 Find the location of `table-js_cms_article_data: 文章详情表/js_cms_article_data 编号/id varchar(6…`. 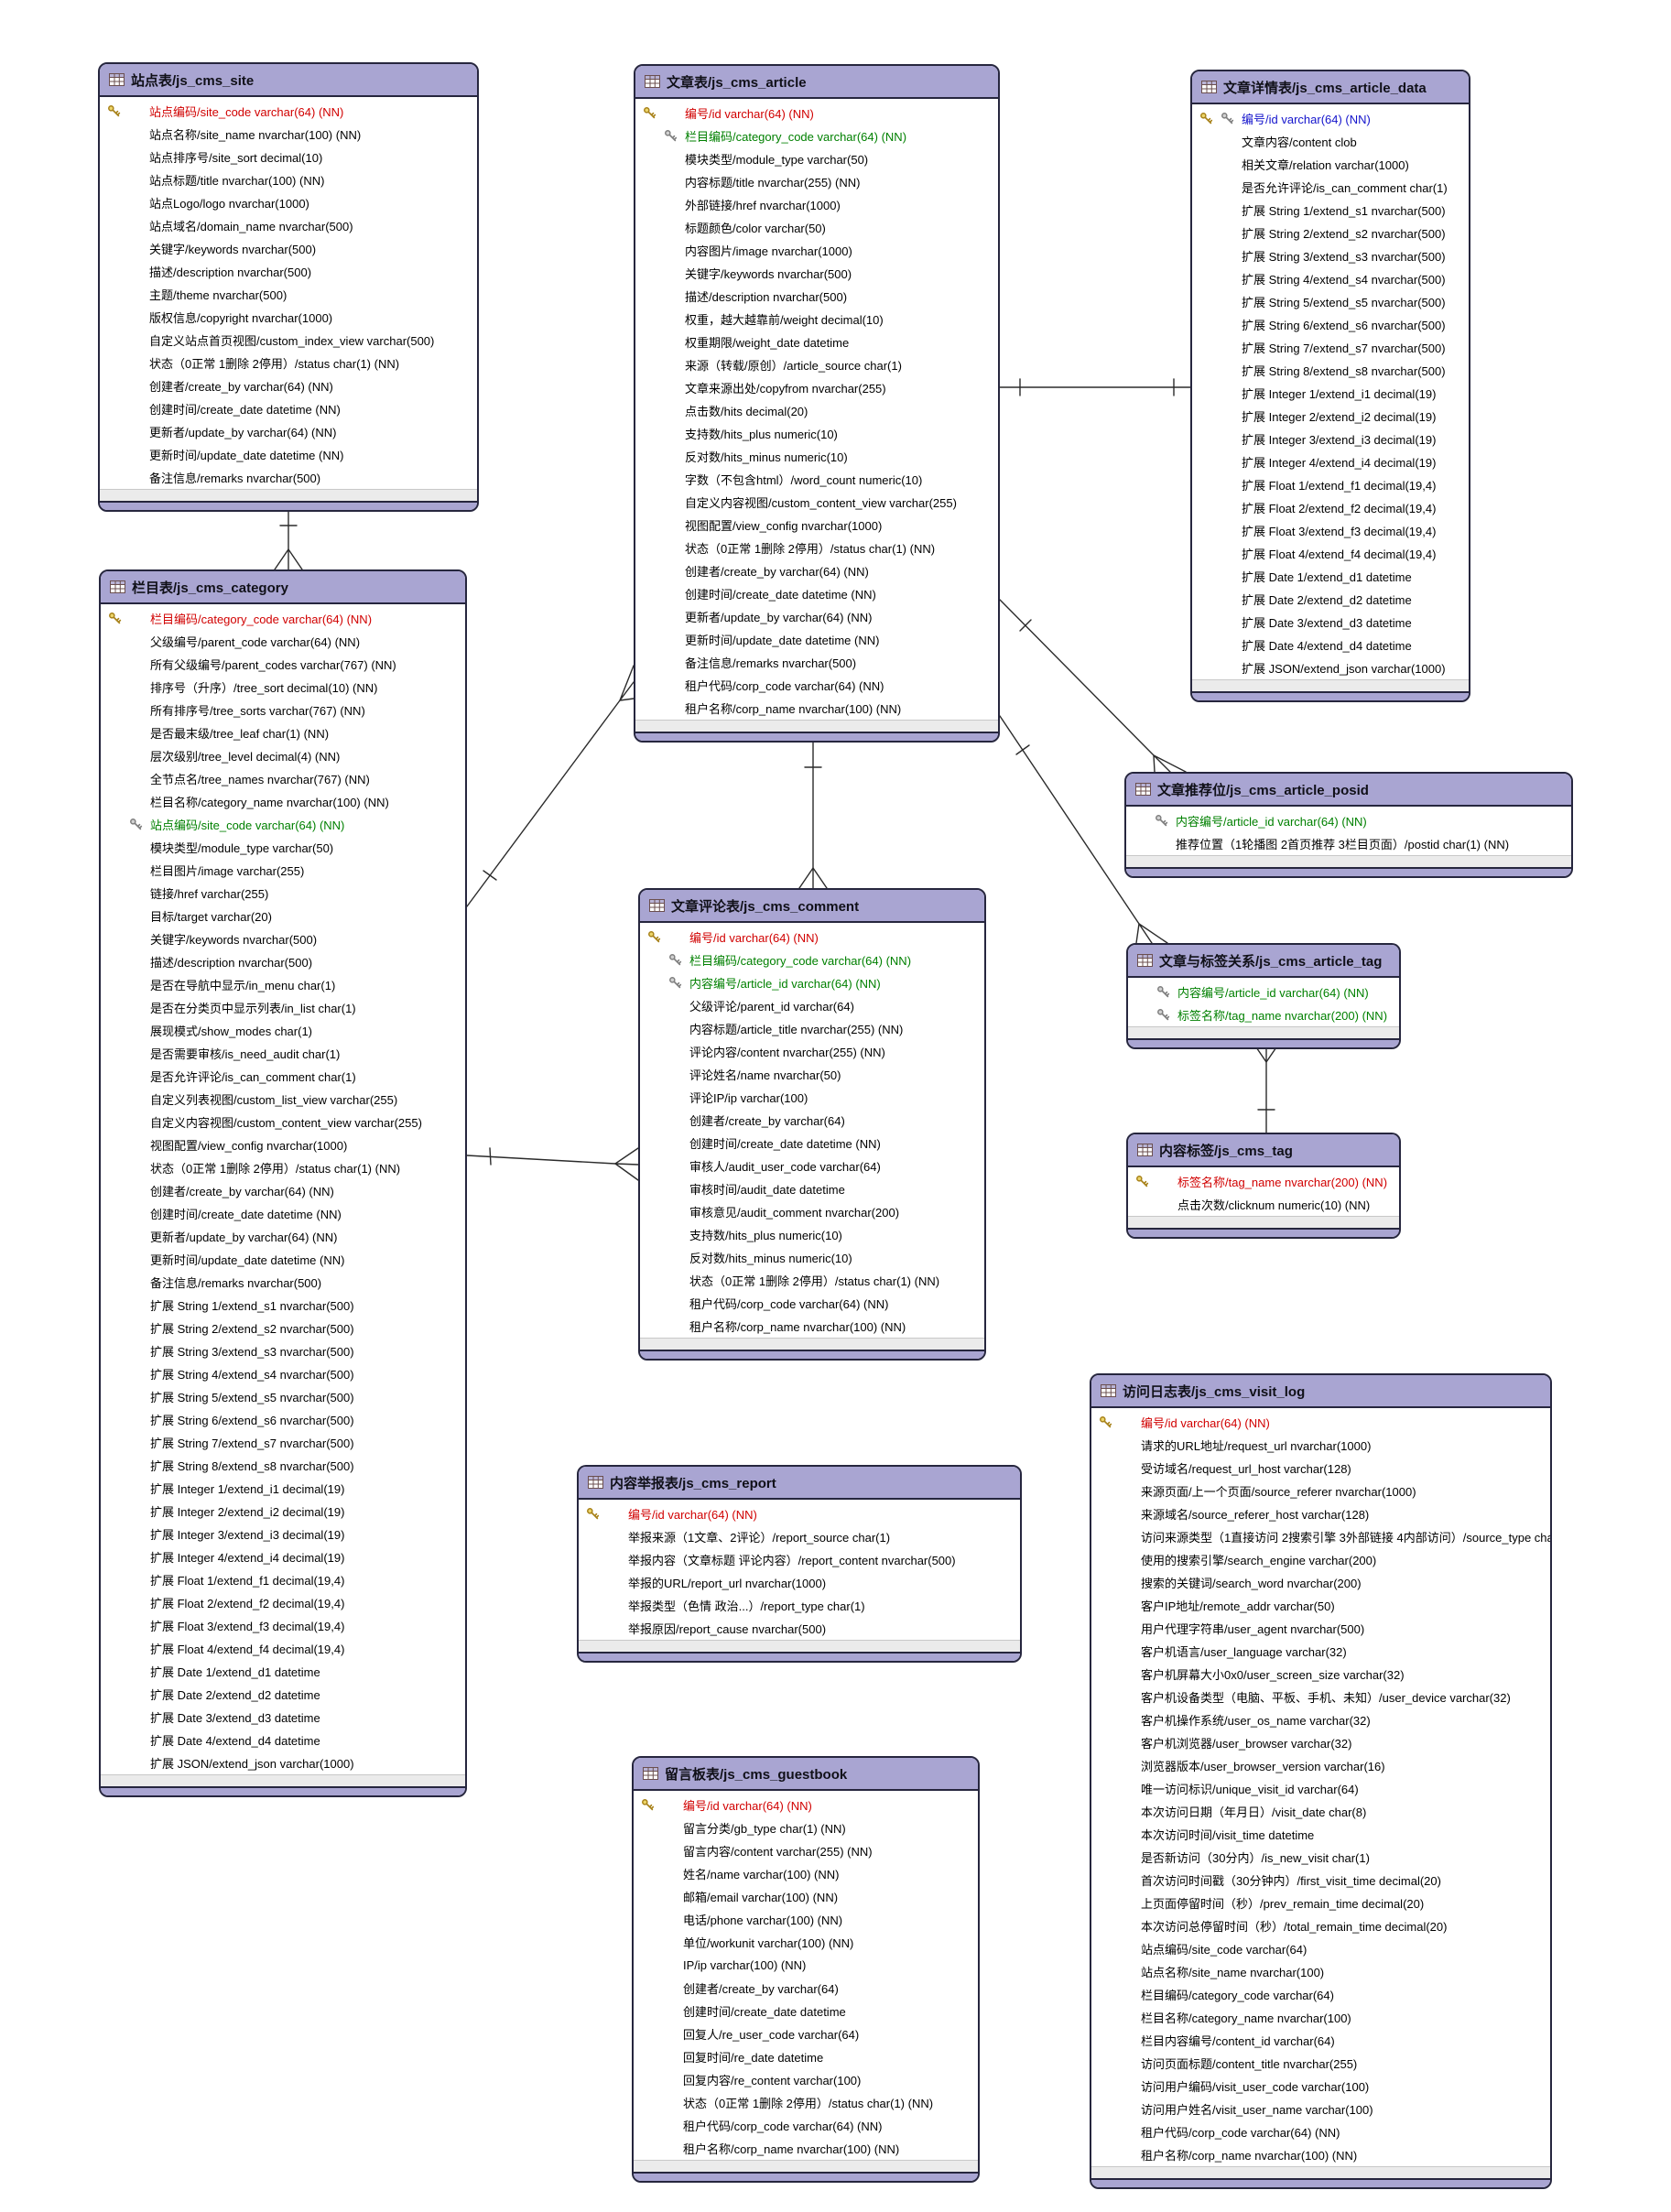

table-js_cms_article_data: 文章详情表/js_cms_article_data 编号/id varchar(6… is located at coordinates (1330, 386).